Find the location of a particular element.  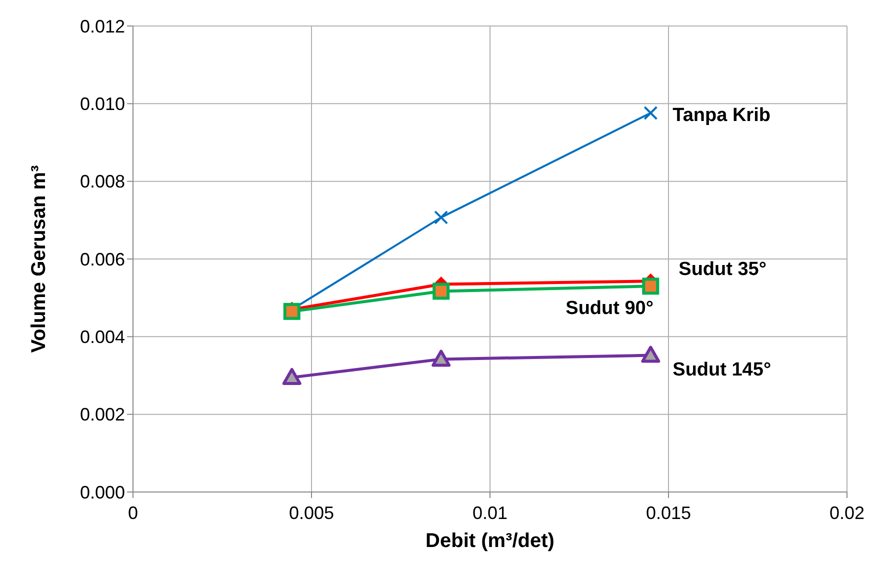

x-tick-label: 0.02 is located at coordinates (847, 512).